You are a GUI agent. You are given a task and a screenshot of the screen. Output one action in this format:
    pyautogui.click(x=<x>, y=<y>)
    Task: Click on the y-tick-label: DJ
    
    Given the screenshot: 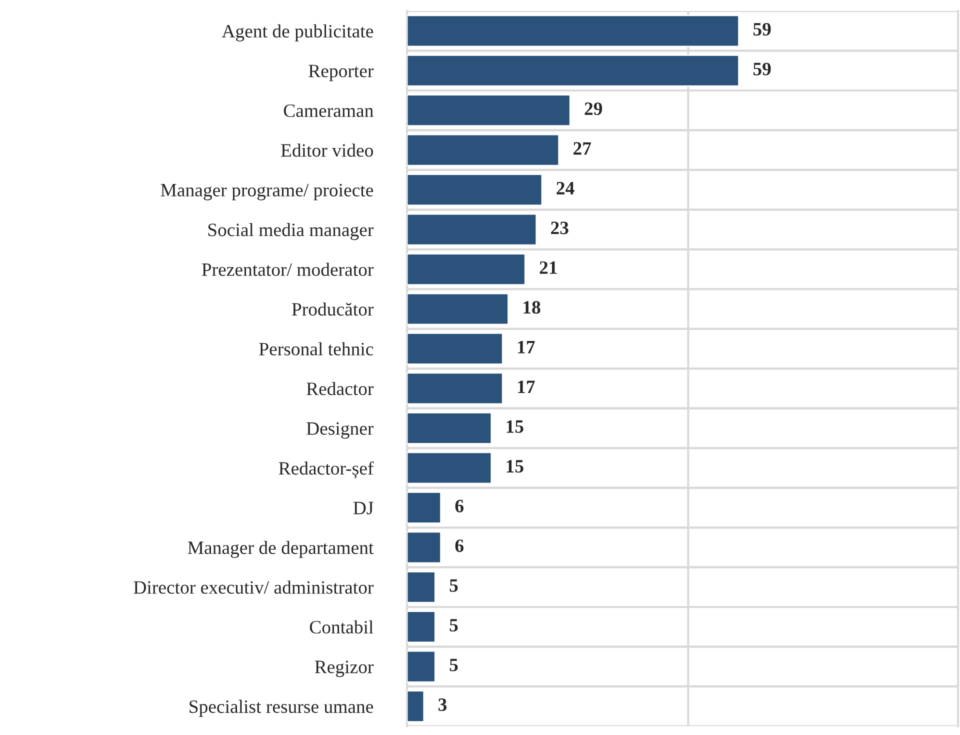 What is the action you would take?
    pyautogui.click(x=363, y=508)
    